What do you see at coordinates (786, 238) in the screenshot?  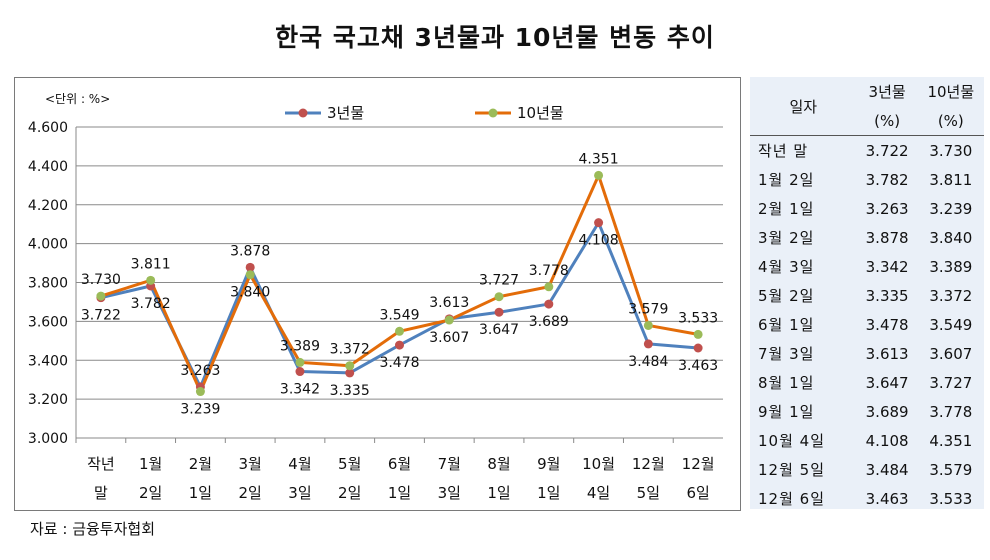 I see `table-cell-date: 3월 2일` at bounding box center [786, 238].